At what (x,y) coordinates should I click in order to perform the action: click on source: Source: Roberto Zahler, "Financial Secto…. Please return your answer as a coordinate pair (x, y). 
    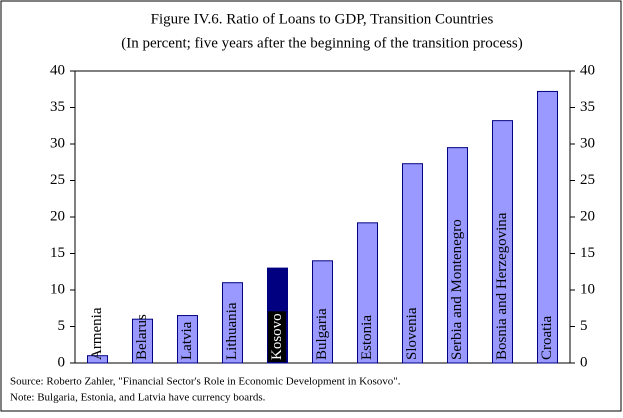
    Looking at the image, I should click on (205, 382).